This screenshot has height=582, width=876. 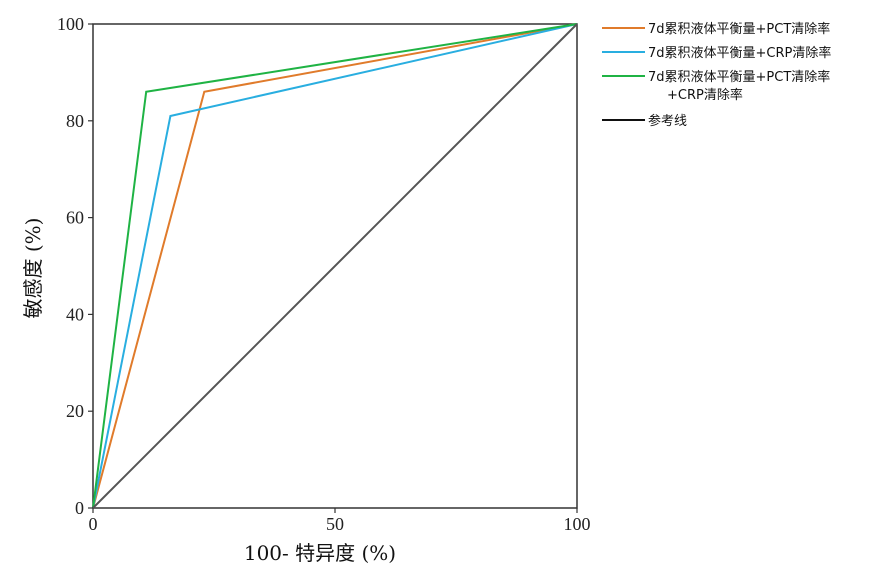 What do you see at coordinates (335, 524) in the screenshot?
I see `x-tick-label: 50` at bounding box center [335, 524].